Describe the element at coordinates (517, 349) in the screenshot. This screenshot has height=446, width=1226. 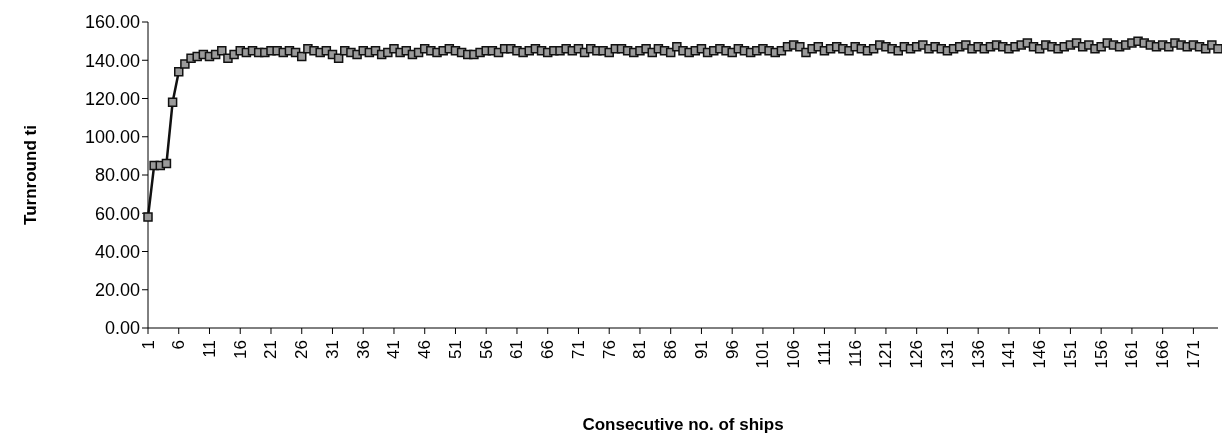
I see `x-tick-label: 61` at that location.